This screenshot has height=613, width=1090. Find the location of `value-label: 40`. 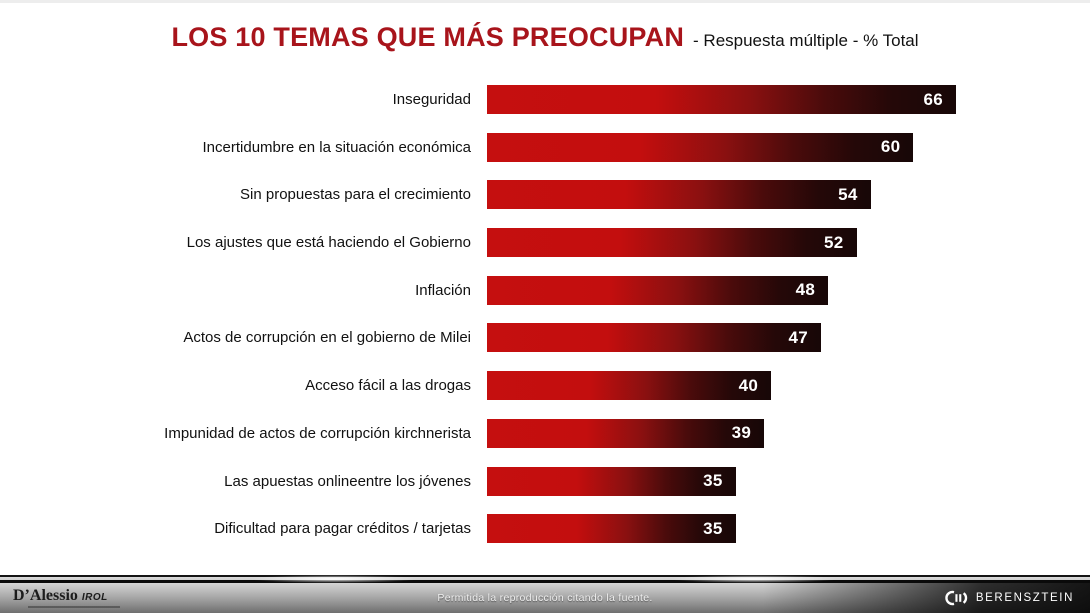

value-label: 40 is located at coordinates (748, 385).